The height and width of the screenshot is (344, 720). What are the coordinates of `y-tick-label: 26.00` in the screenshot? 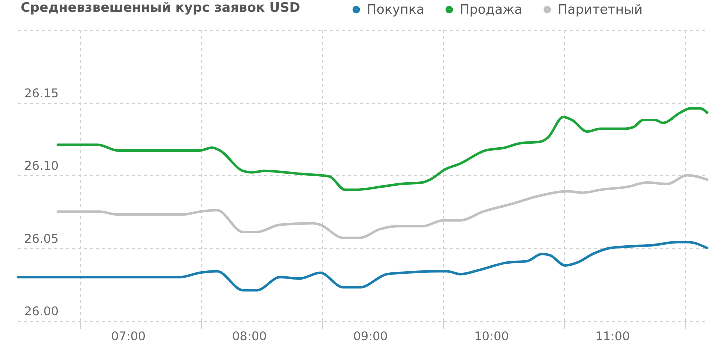 It's located at (41, 311).